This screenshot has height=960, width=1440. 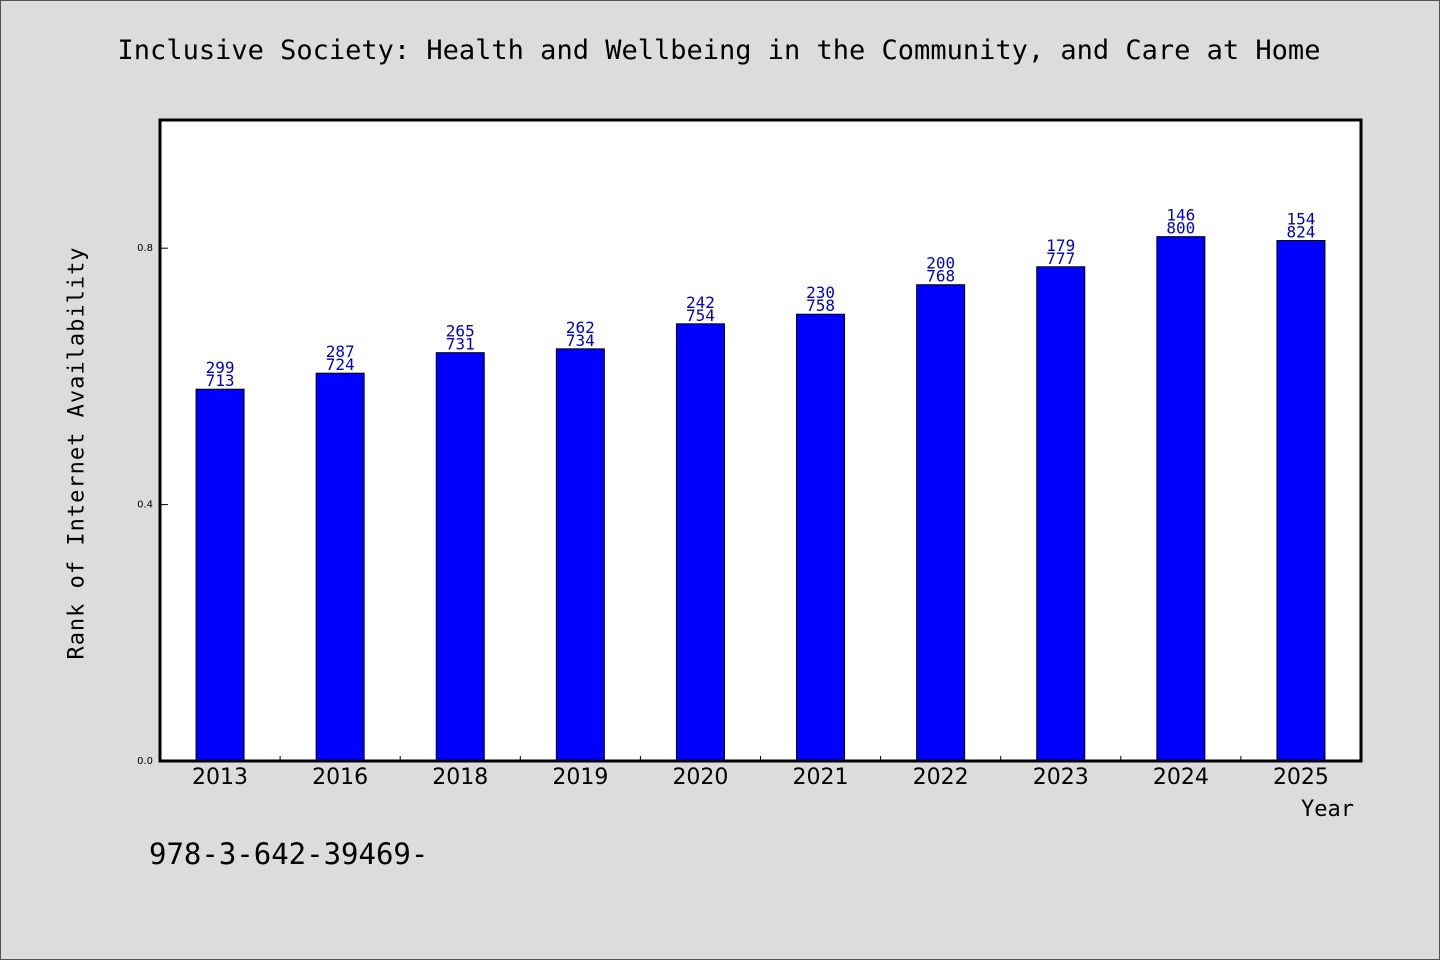 I want to click on bar-label-top: 242, so click(x=700, y=302).